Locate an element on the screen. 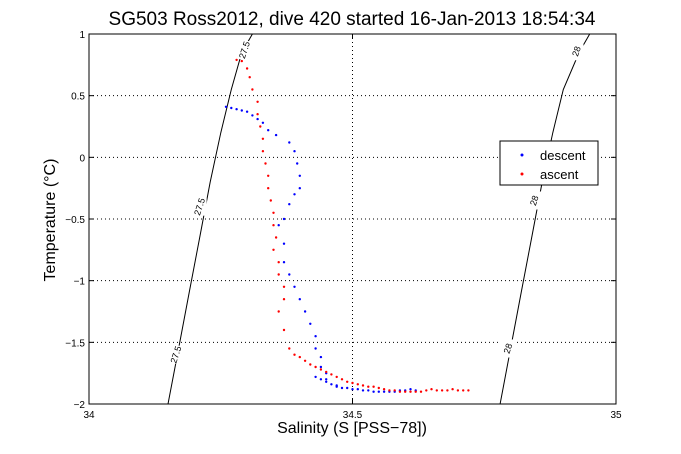 This screenshot has height=454, width=681. legend-marker-descent is located at coordinates (522, 155).